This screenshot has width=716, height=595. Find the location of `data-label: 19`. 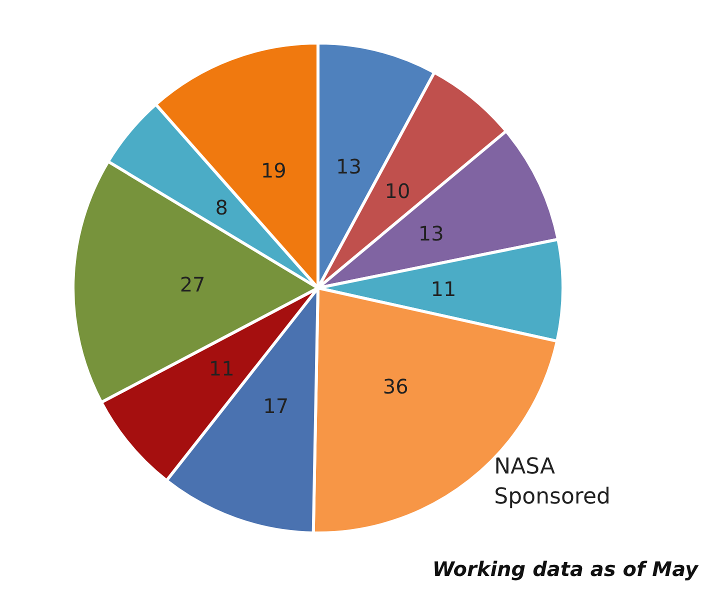

data-label: 19 is located at coordinates (273, 170).